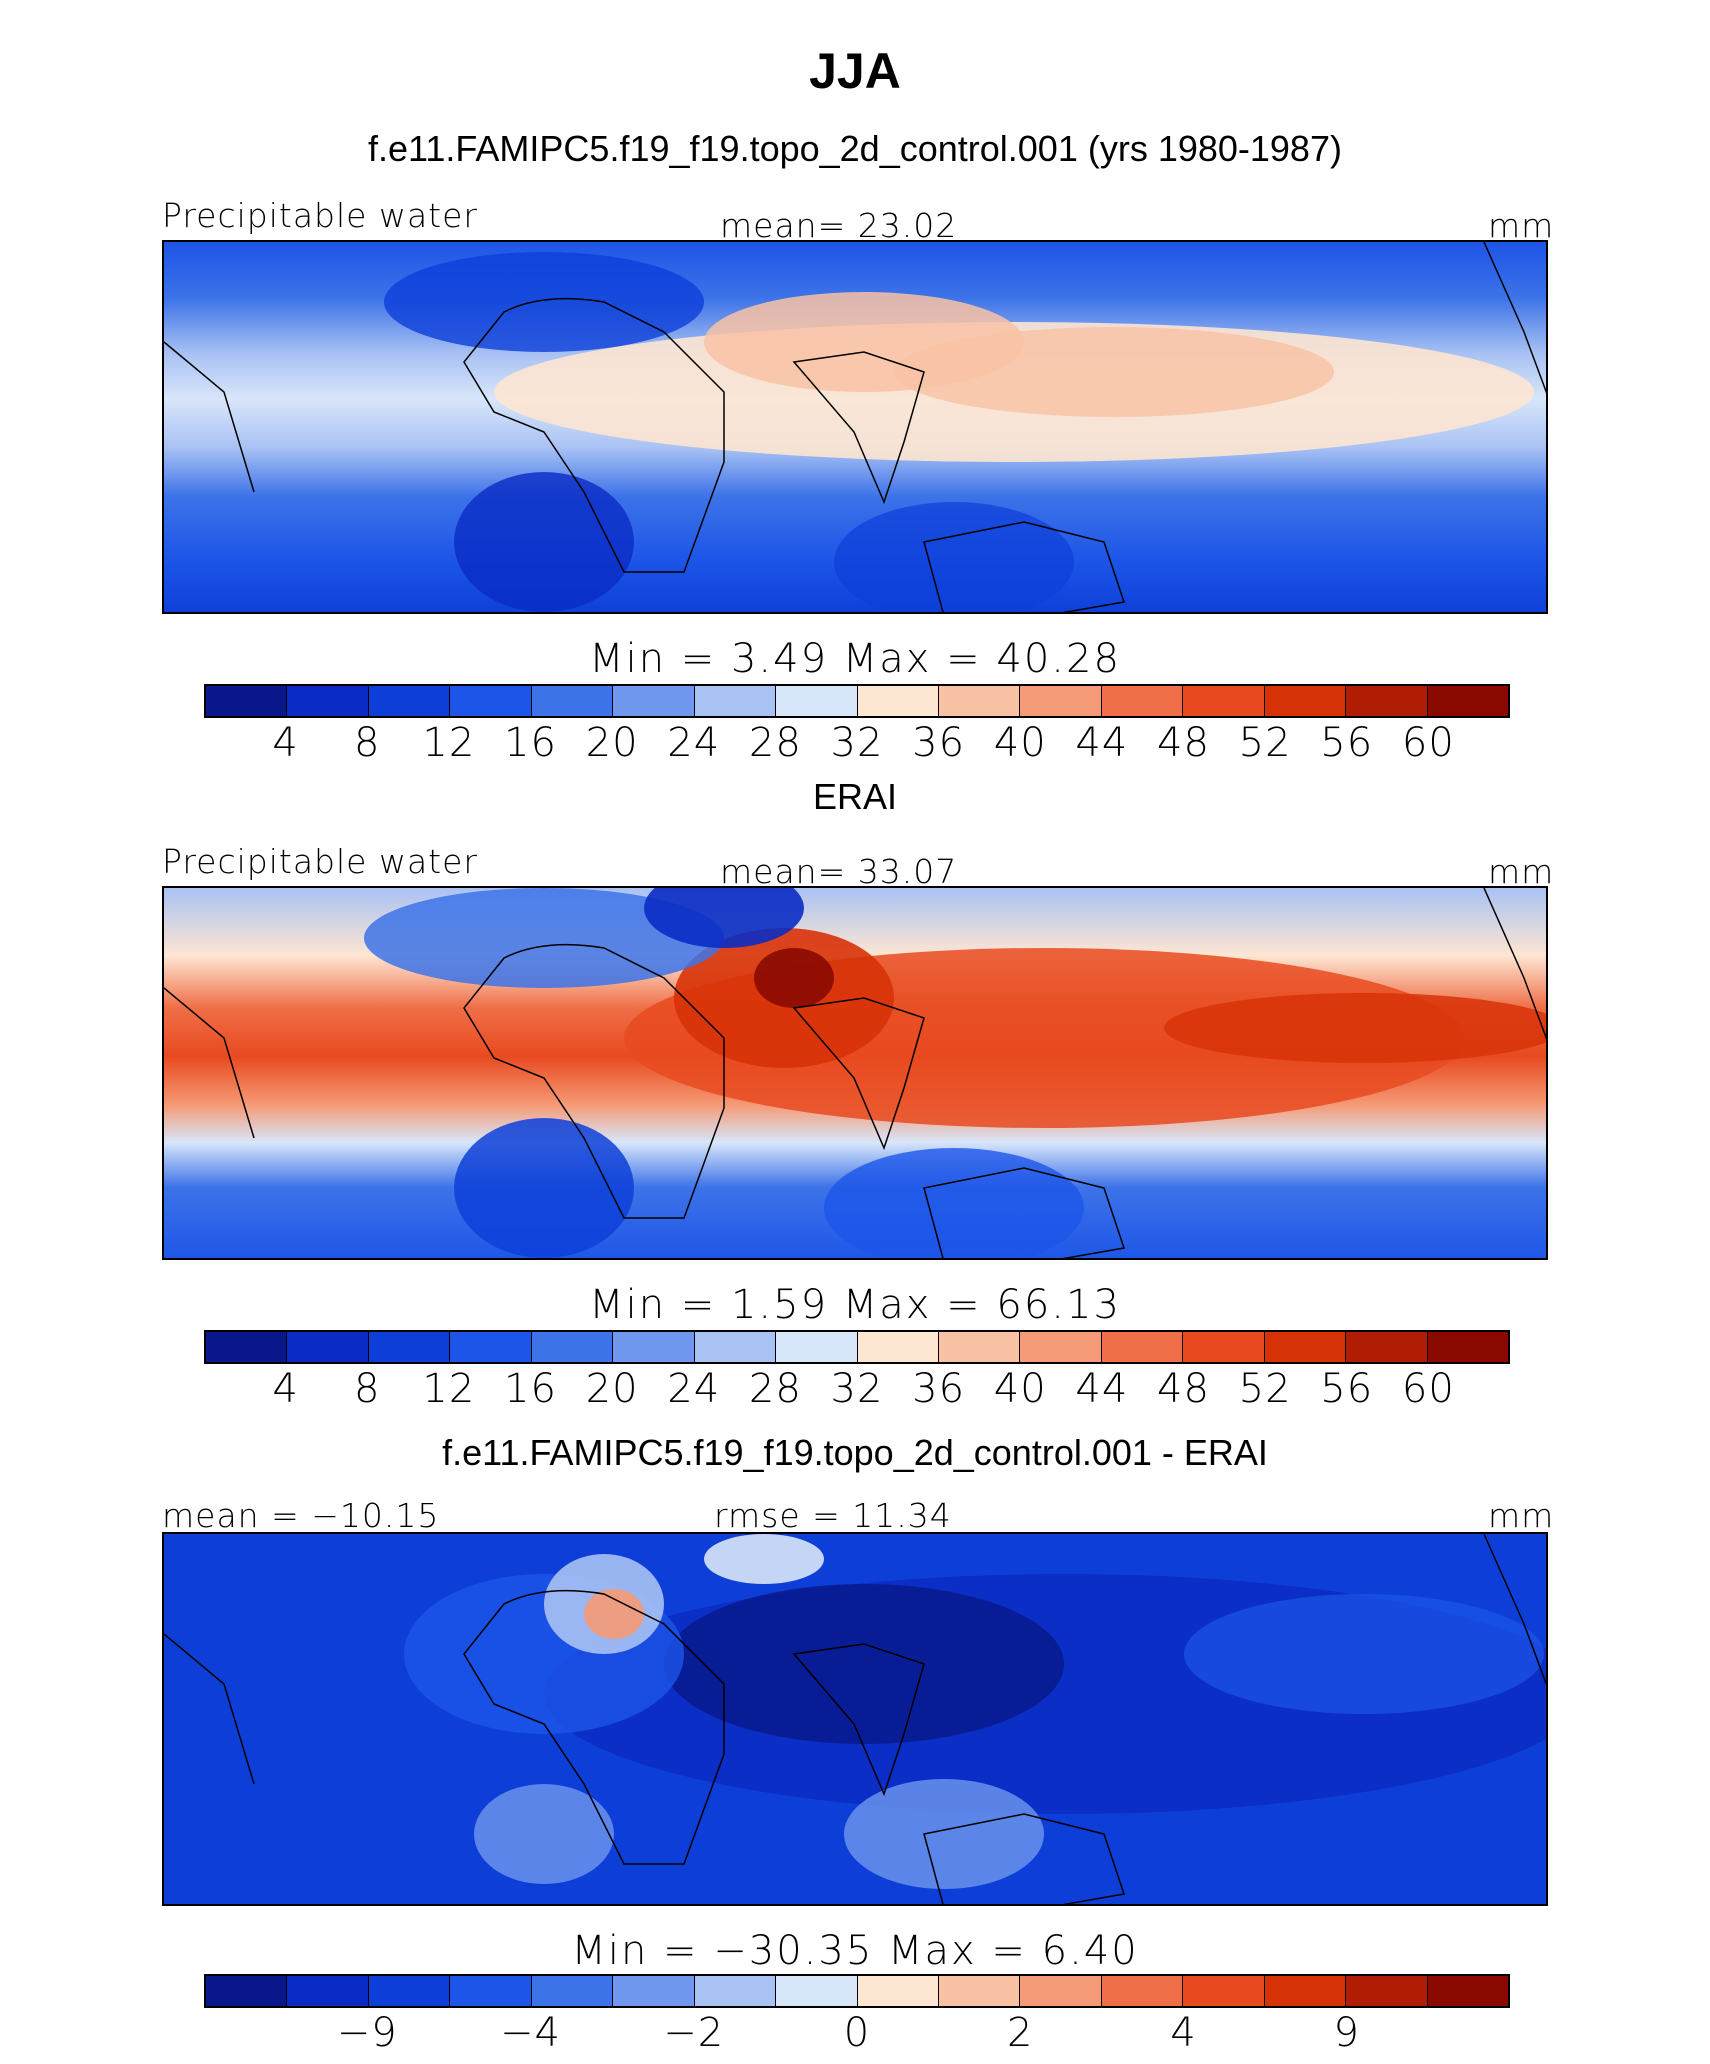  What do you see at coordinates (694, 2033) in the screenshot?
I see `colorbar-tick-label: −2` at bounding box center [694, 2033].